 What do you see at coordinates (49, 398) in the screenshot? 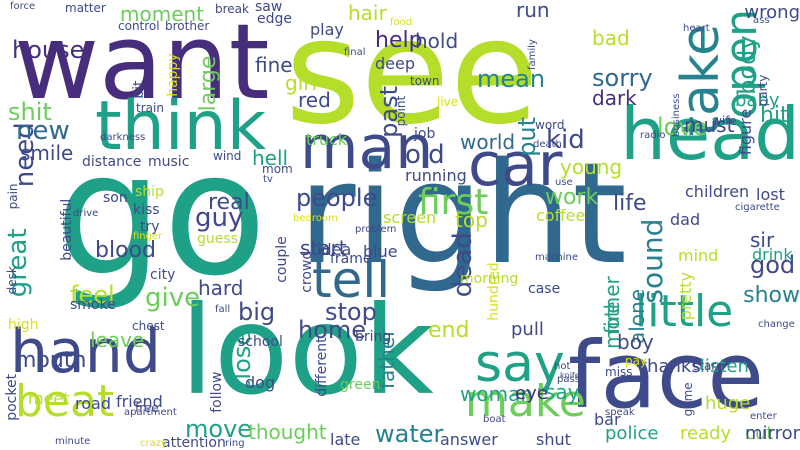
I see `word-meet: meet` at bounding box center [49, 398].